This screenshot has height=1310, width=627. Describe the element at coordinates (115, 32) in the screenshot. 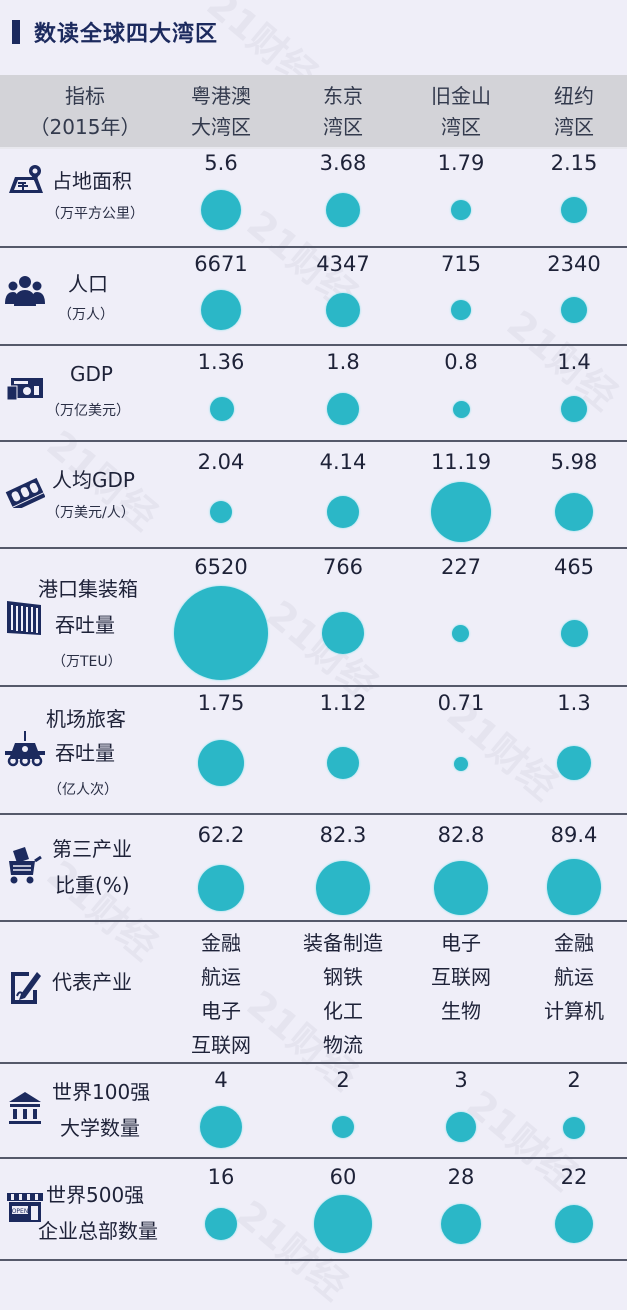

I see `page-title: 数读全球四大湾区` at that location.